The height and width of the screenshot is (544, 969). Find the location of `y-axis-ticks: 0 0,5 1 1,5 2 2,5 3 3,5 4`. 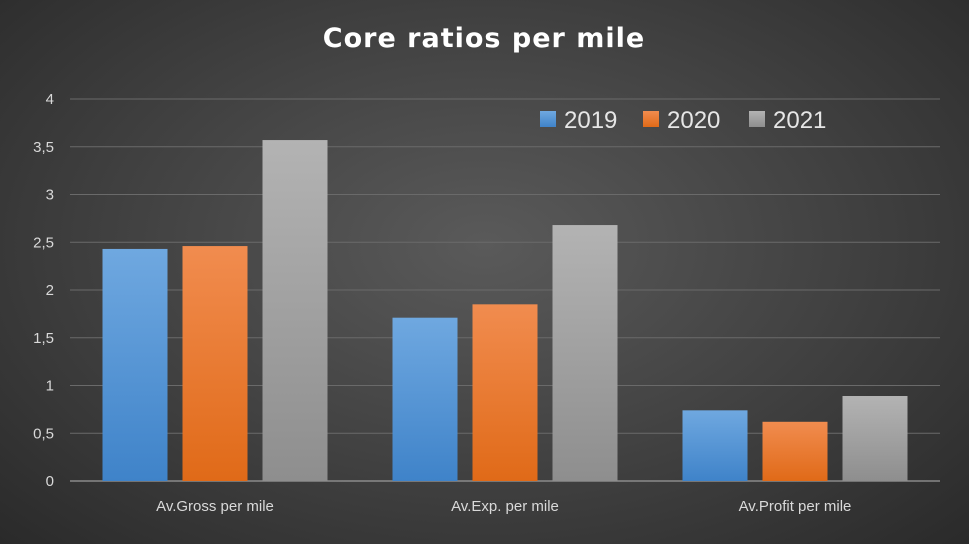

y-axis-ticks: 0 0,5 1 1,5 2 2,5 3 3,5 4 is located at coordinates (43, 290).